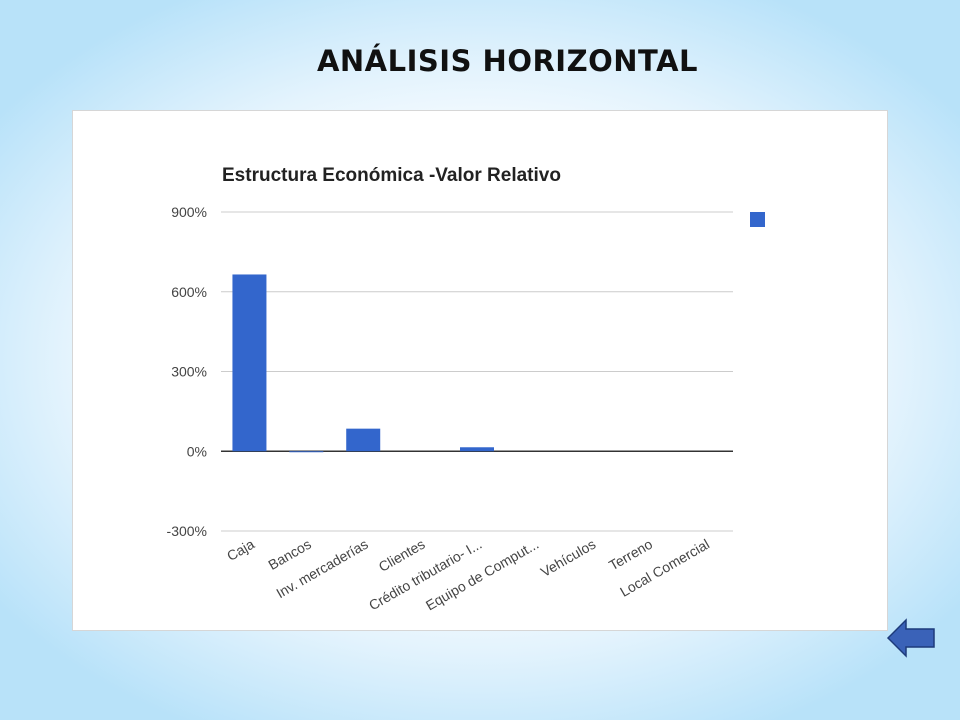 The height and width of the screenshot is (720, 960). What do you see at coordinates (197, 451) in the screenshot?
I see `y-tick-label: 0%` at bounding box center [197, 451].